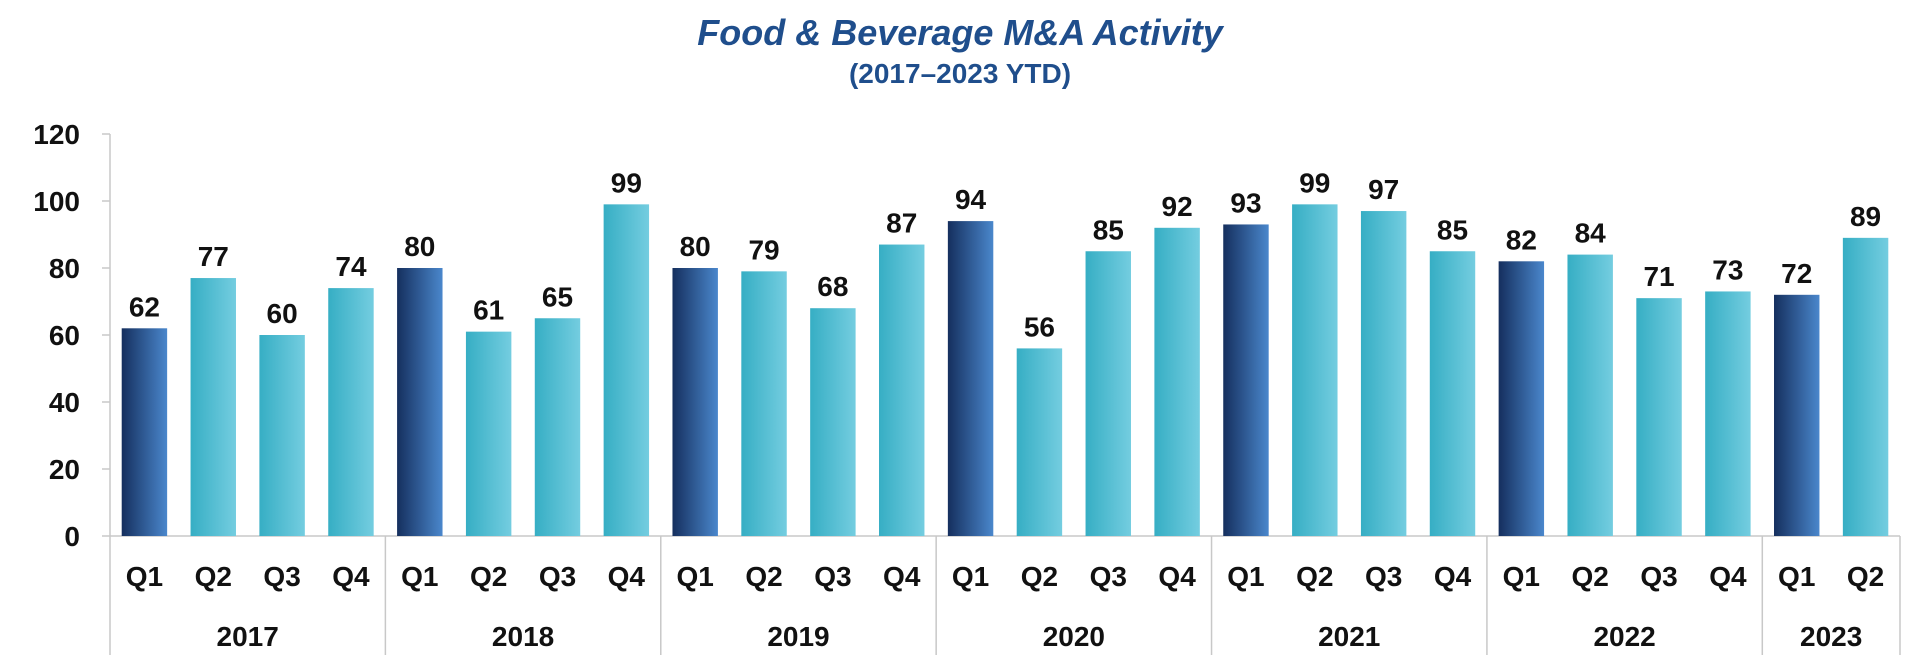 The width and height of the screenshot is (1920, 666). I want to click on y-tick-label: 80, so click(64, 268).